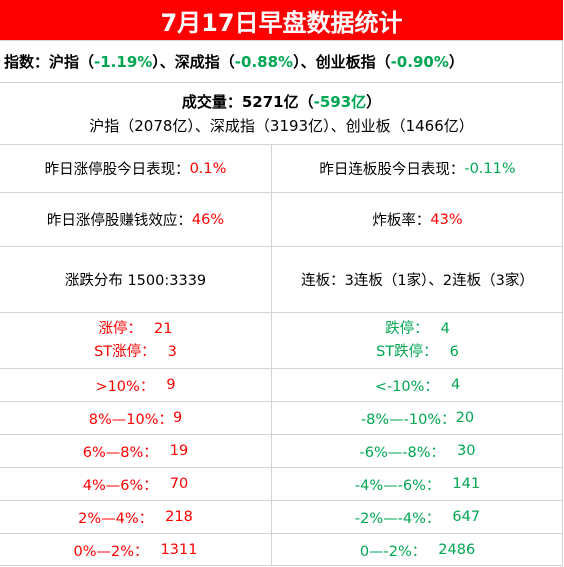  Describe the element at coordinates (401, 221) in the screenshot. I see `blowup-rate-label: 炸板率：` at that location.